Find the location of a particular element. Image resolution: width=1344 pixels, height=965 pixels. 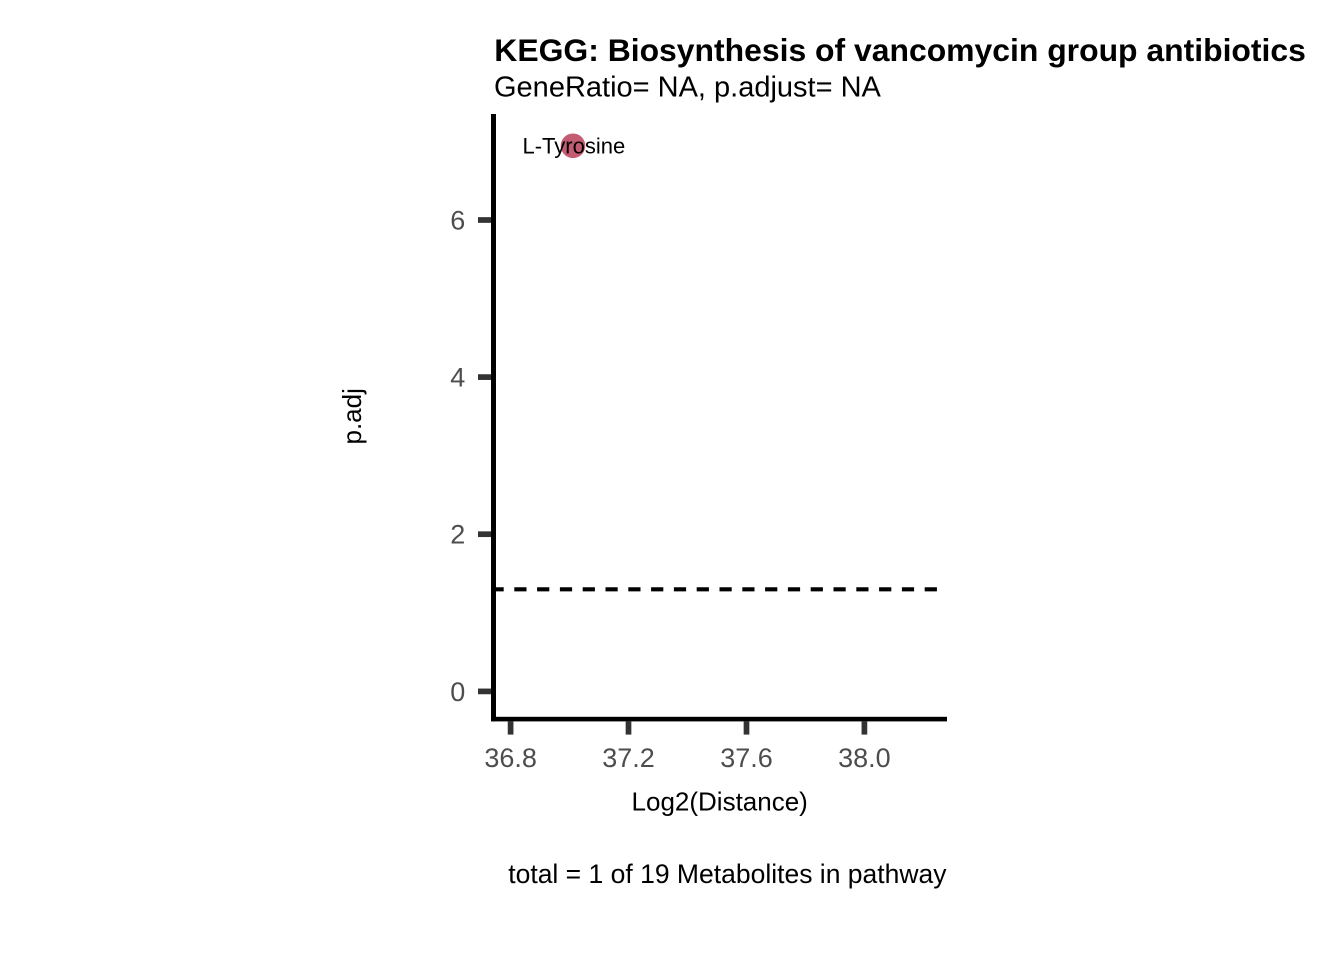

svg-text: 0 is located at coordinates (457, 692).